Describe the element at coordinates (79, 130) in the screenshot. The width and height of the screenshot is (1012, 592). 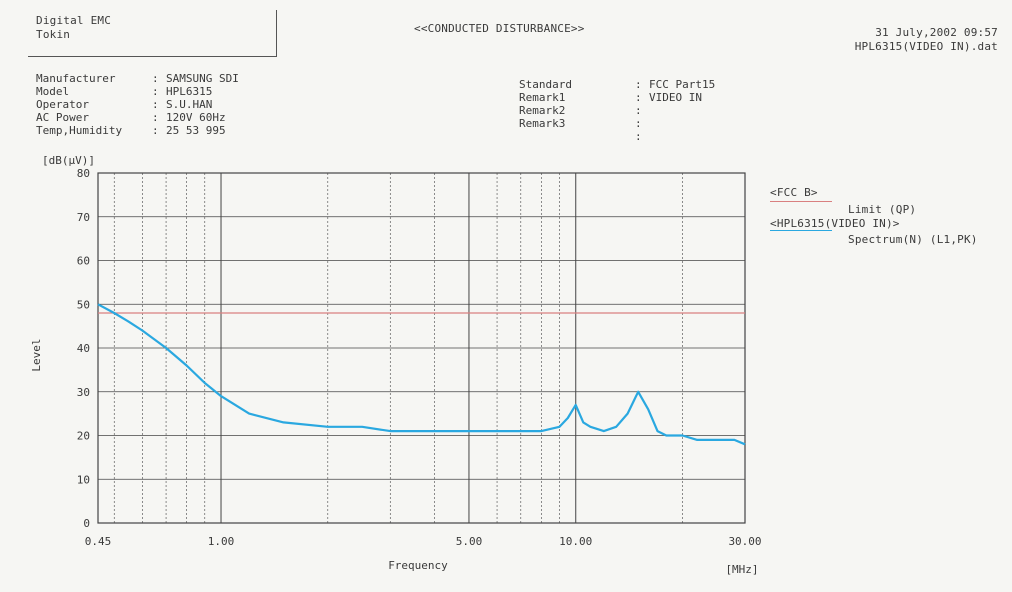
I see `info-key: Temp,Humidity` at that location.